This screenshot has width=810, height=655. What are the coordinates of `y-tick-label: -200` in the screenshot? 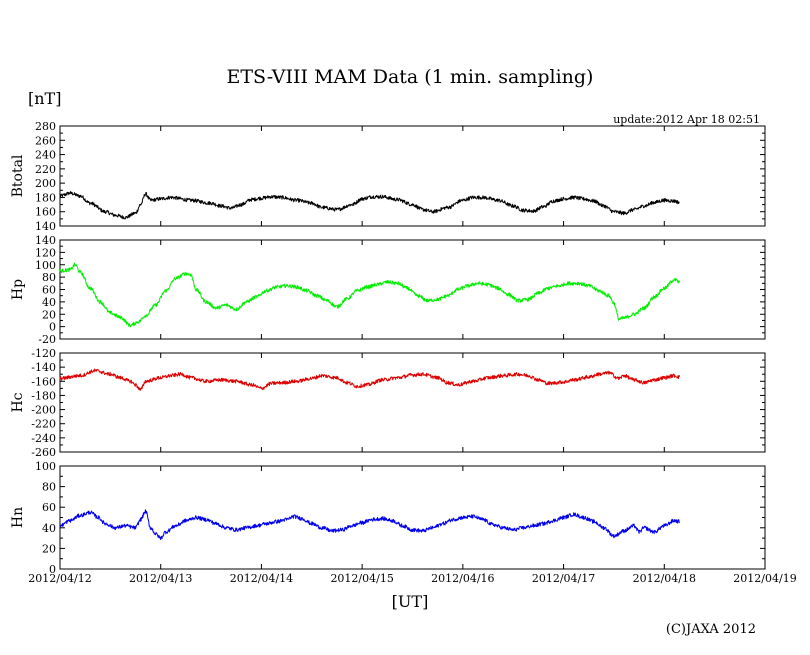 It's located at (43, 410).